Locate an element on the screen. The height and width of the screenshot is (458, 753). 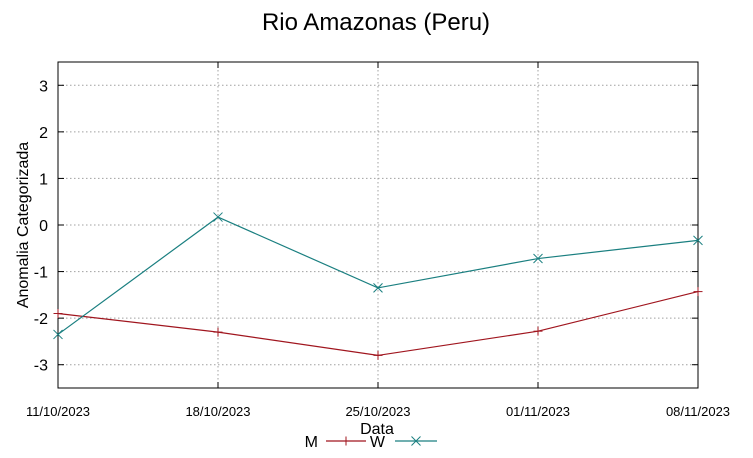
y-tick-label: -1 is located at coordinates (41, 273).